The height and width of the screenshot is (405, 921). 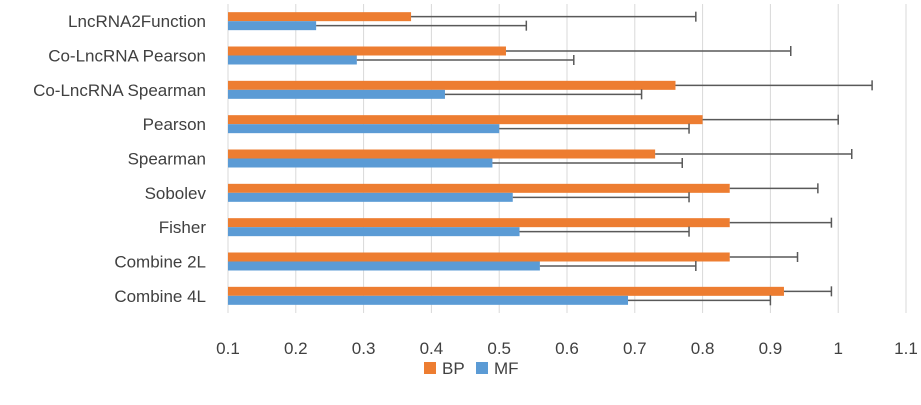 I want to click on x-tick-label: 0.6, so click(x=567, y=348).